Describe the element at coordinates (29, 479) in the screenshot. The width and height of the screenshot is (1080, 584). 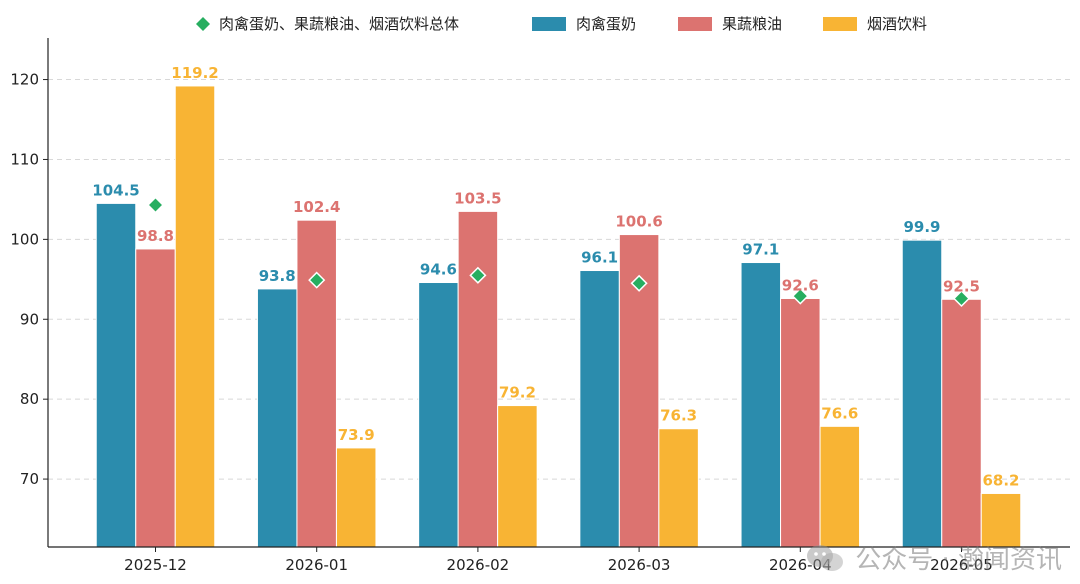
I see `y-tick-label: 70` at that location.